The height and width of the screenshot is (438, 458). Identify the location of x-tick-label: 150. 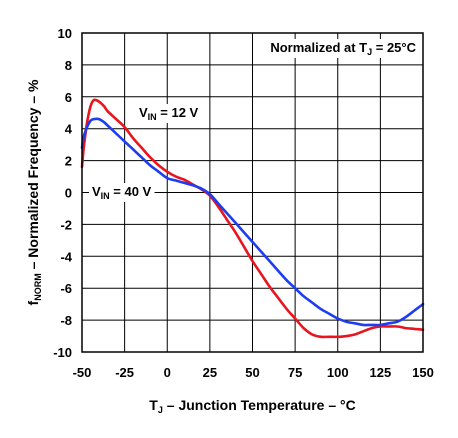
(423, 372).